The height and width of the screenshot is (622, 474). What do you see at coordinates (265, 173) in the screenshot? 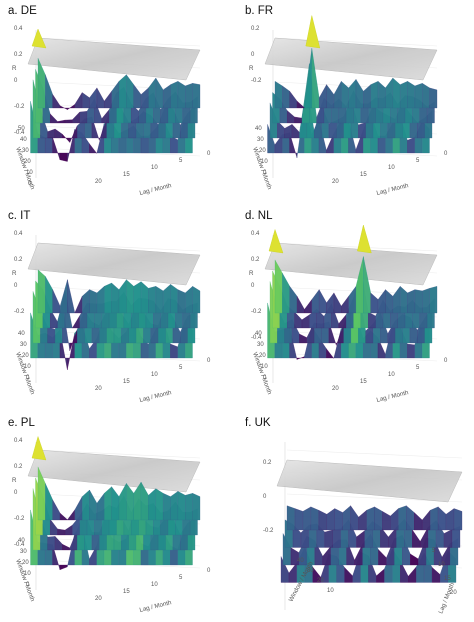
I see `window-tick-label: 0` at bounding box center [265, 173].